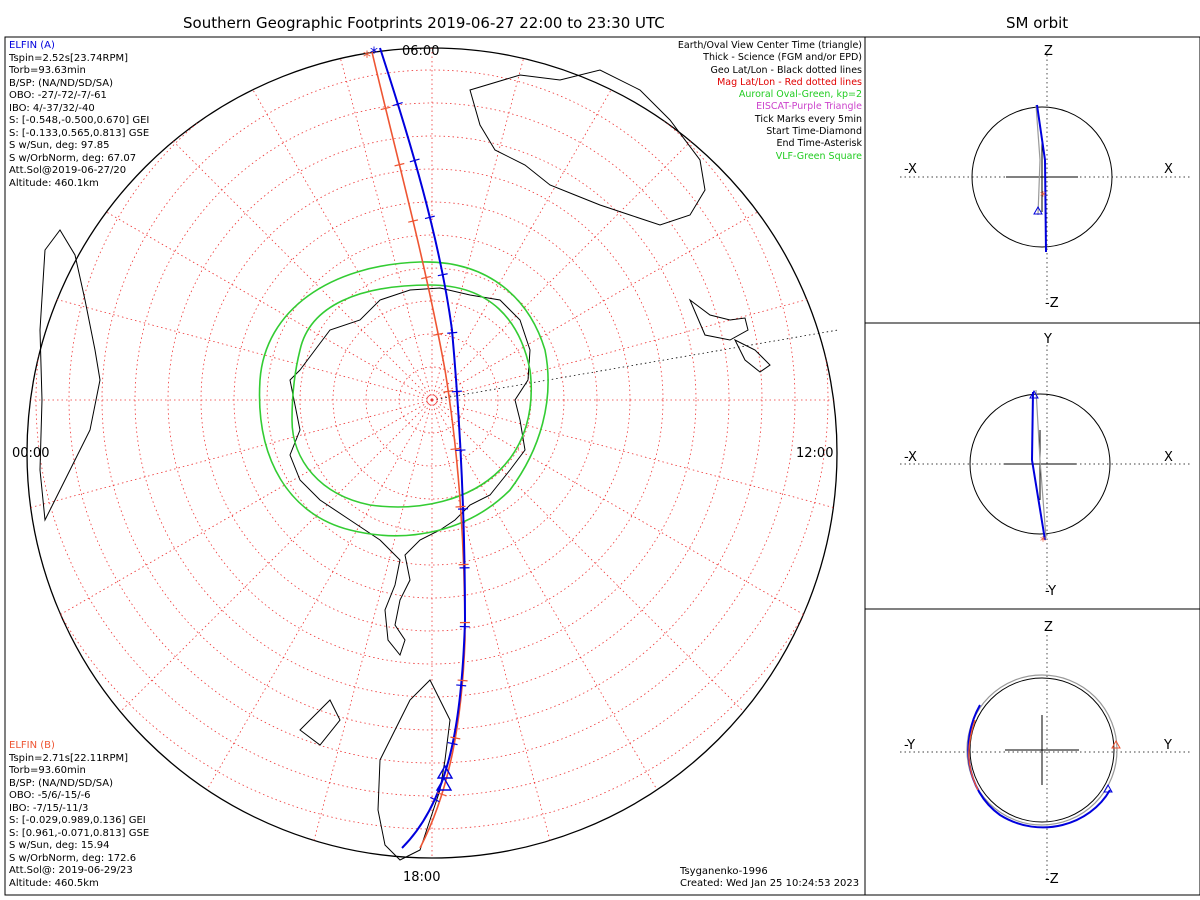 The height and width of the screenshot is (900, 1200). Describe the element at coordinates (58, 95) in the screenshot. I see `elfin-a-line: OBO: -27/-72/-7/-61` at that location.